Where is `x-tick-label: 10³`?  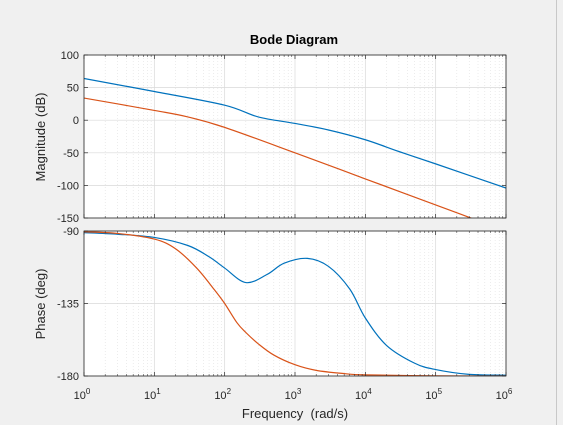 x-tick-label: 10³ is located at coordinates (293, 394).